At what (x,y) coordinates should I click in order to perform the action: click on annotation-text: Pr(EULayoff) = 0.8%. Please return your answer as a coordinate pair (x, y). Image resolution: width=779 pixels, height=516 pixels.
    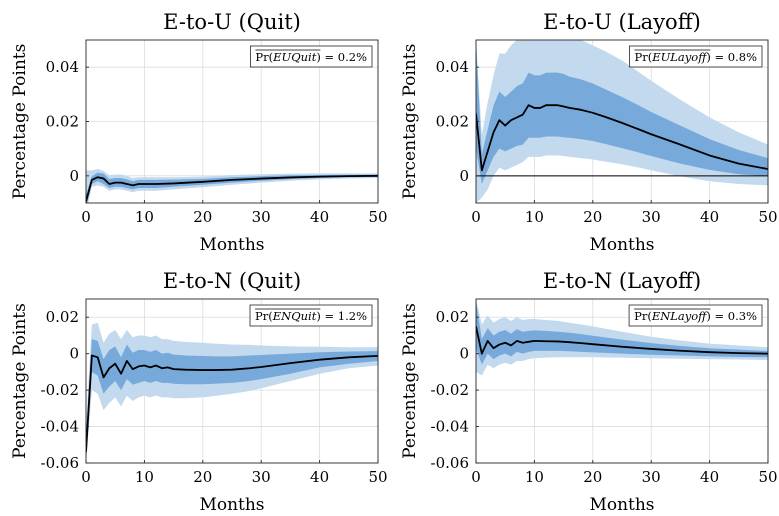
    Looking at the image, I should click on (695, 57).